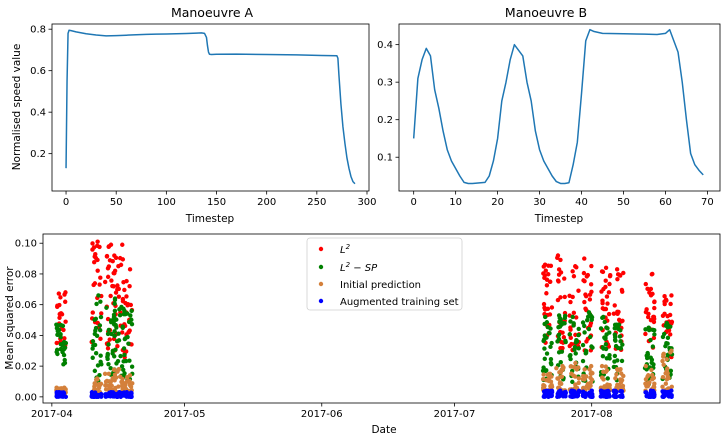 This screenshot has width=727, height=441. What do you see at coordinates (38, 113) in the screenshot?
I see `chart-a-y-tick-label: 0.4` at bounding box center [38, 113].